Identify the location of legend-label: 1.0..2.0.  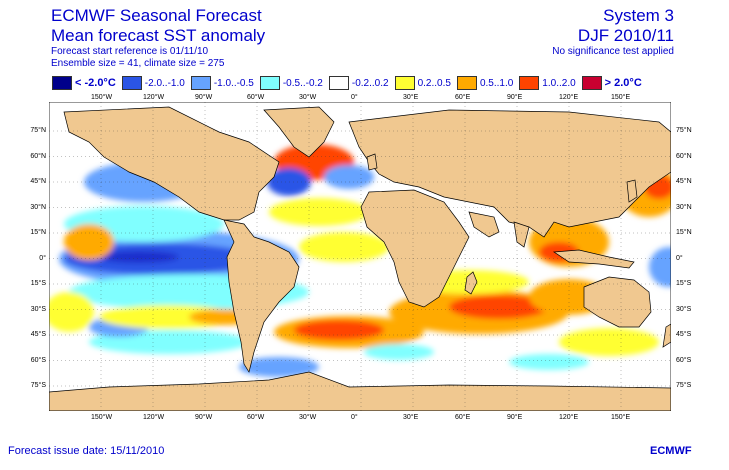
(559, 83).